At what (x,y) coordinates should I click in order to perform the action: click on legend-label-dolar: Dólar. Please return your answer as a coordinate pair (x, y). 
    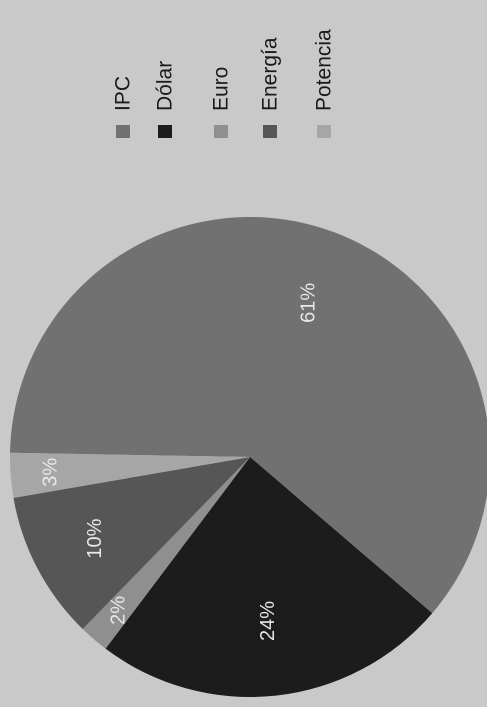
    Looking at the image, I should click on (165, 86).